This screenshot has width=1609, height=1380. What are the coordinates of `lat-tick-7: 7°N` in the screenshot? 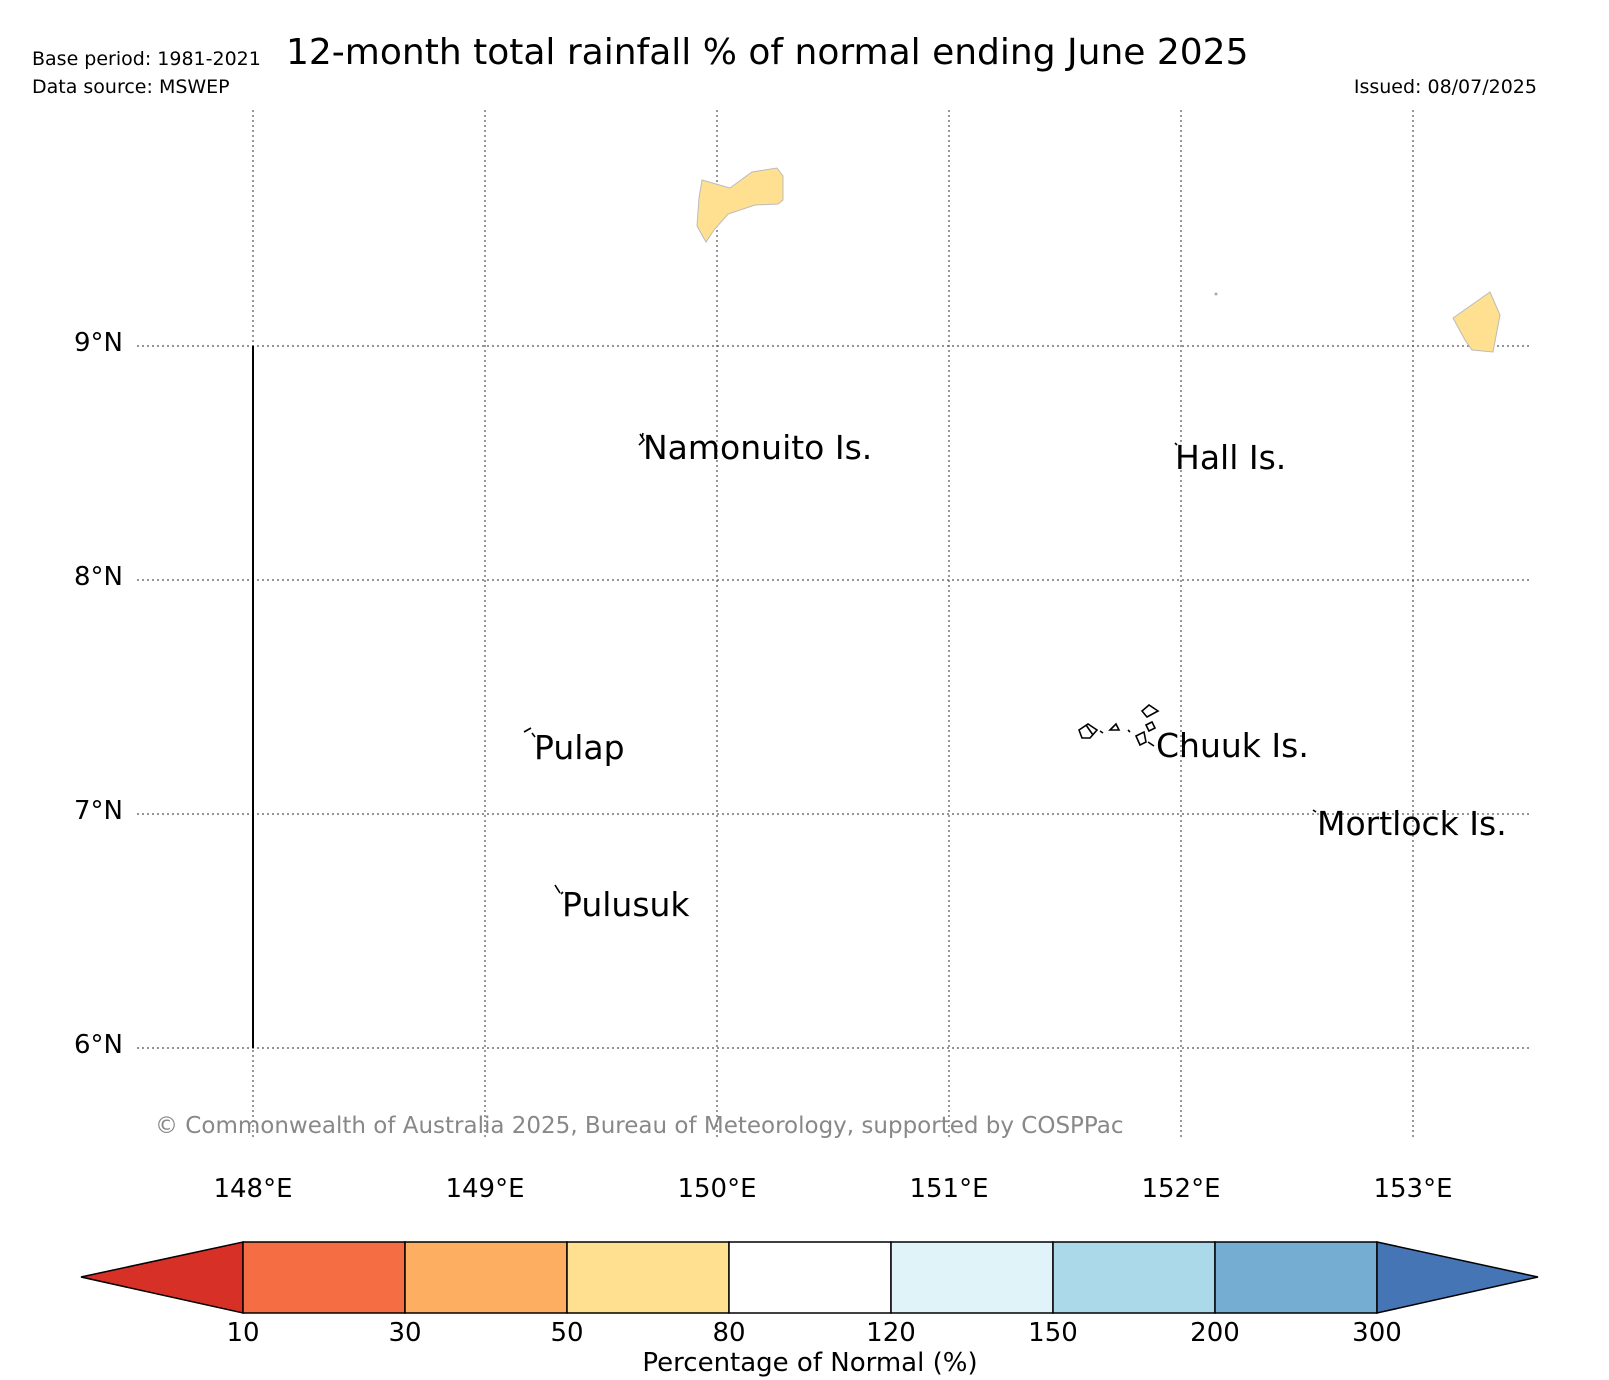 It's located at (98, 811).